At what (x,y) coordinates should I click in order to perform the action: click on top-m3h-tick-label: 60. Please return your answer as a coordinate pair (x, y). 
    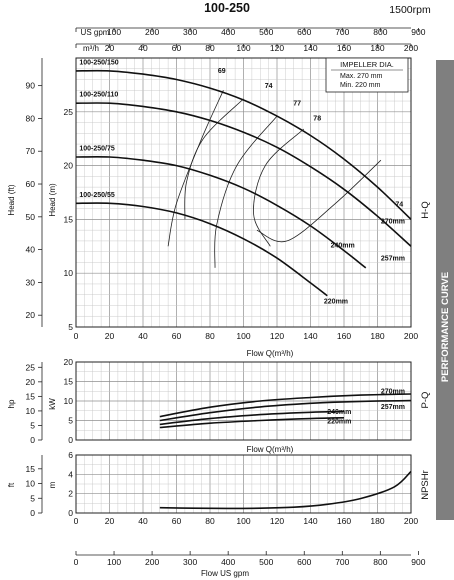
    Looking at the image, I should click on (177, 48).